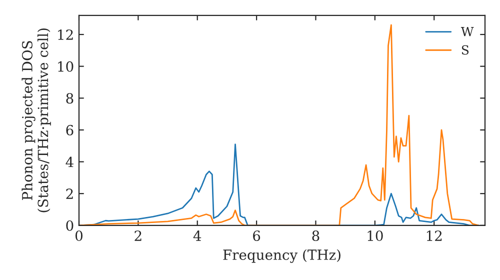 This screenshot has width=500, height=280. I want to click on y-tick-label: 10, so click(66, 66).